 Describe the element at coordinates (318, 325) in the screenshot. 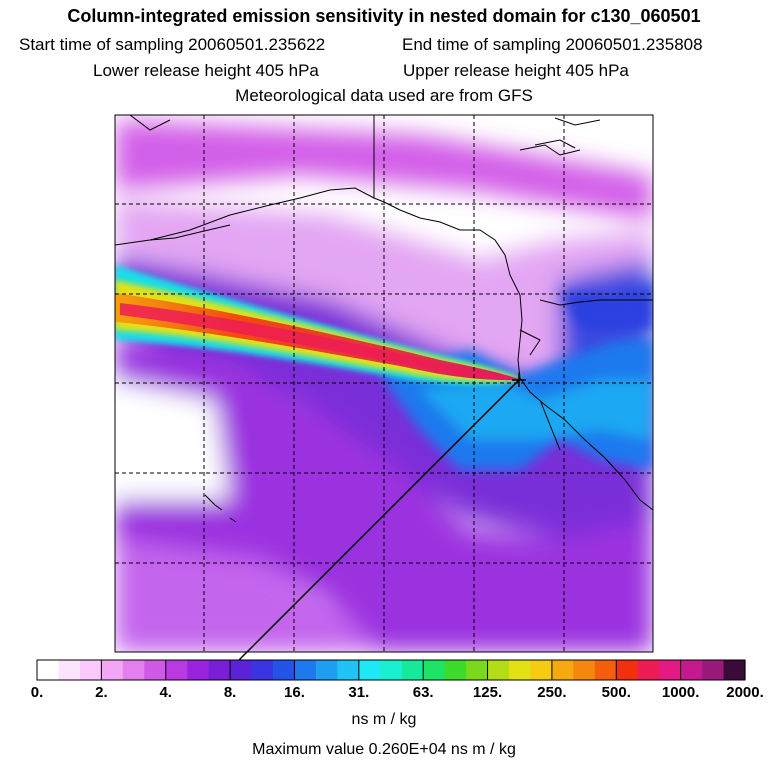

I see `transport-band` at that location.